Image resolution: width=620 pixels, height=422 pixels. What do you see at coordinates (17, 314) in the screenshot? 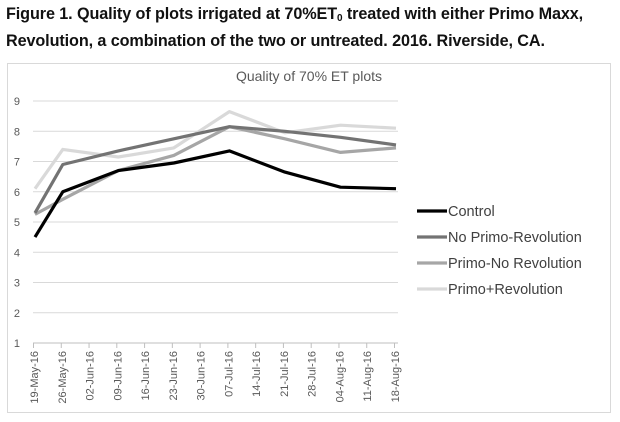
I see `y-tick-label: 2` at bounding box center [17, 314].